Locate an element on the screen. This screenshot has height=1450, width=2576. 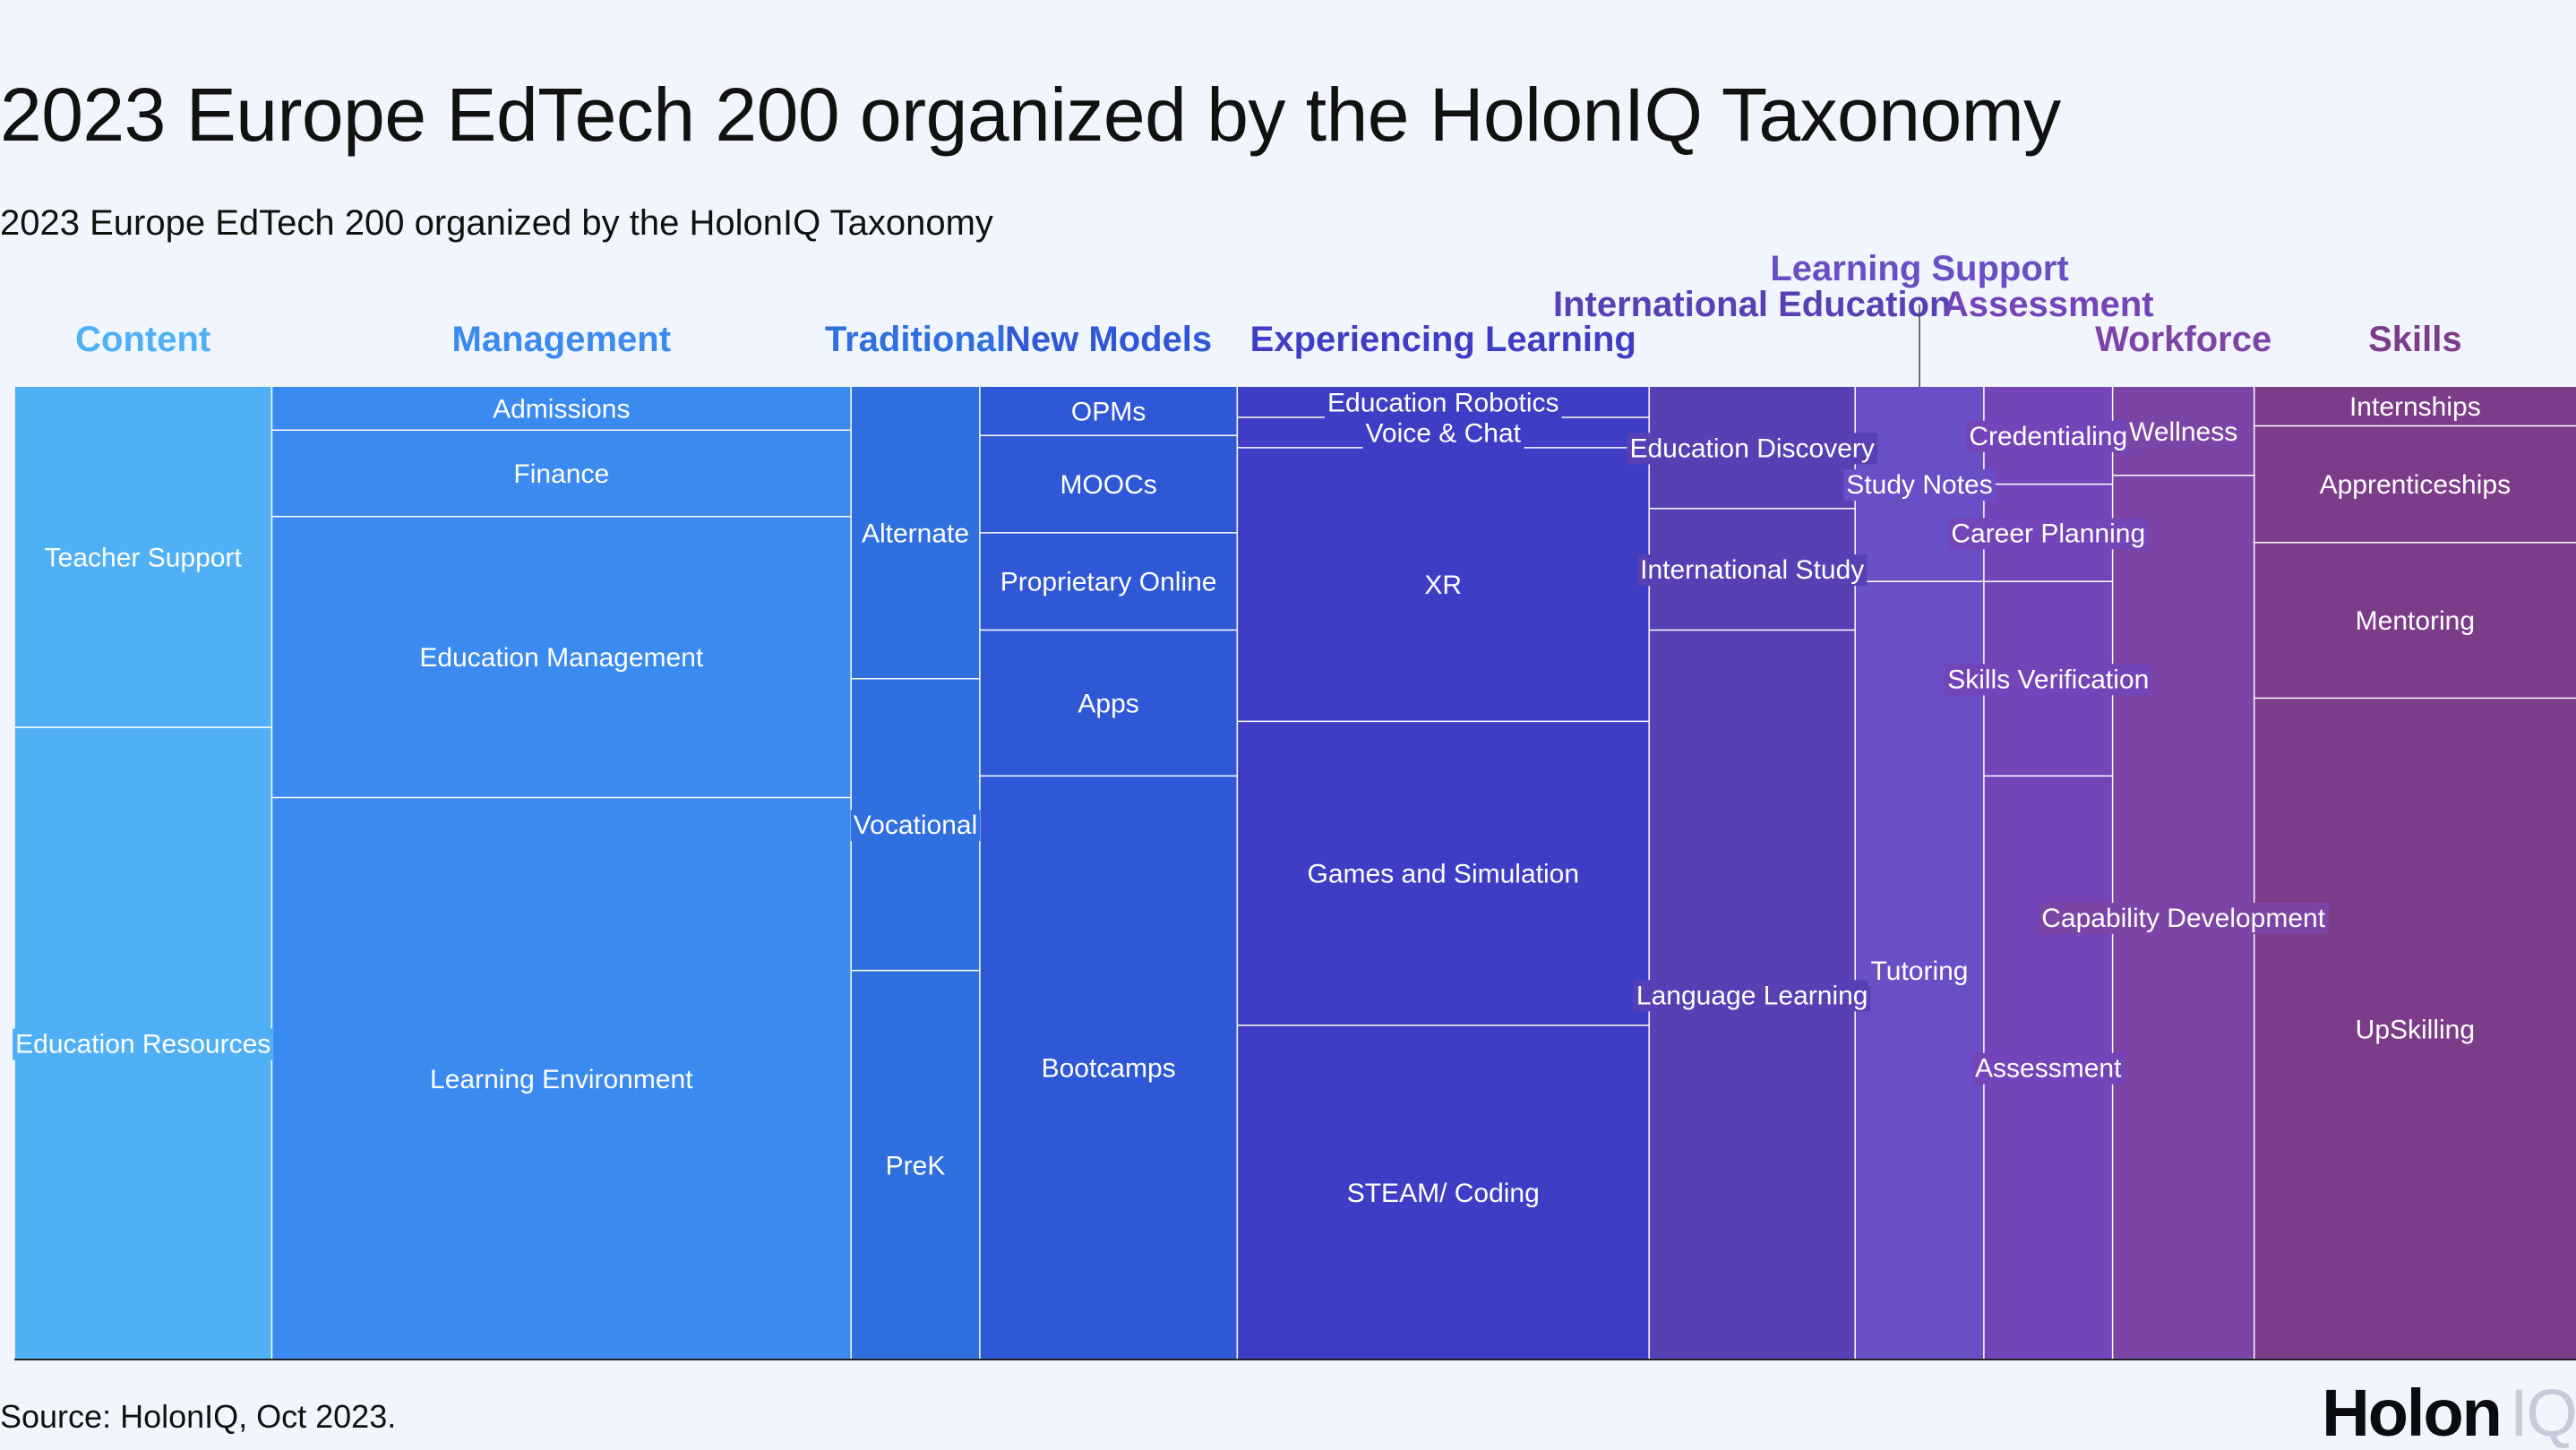
source-note: Source: HolonIQ, Oct 2023. is located at coordinates (198, 1416).